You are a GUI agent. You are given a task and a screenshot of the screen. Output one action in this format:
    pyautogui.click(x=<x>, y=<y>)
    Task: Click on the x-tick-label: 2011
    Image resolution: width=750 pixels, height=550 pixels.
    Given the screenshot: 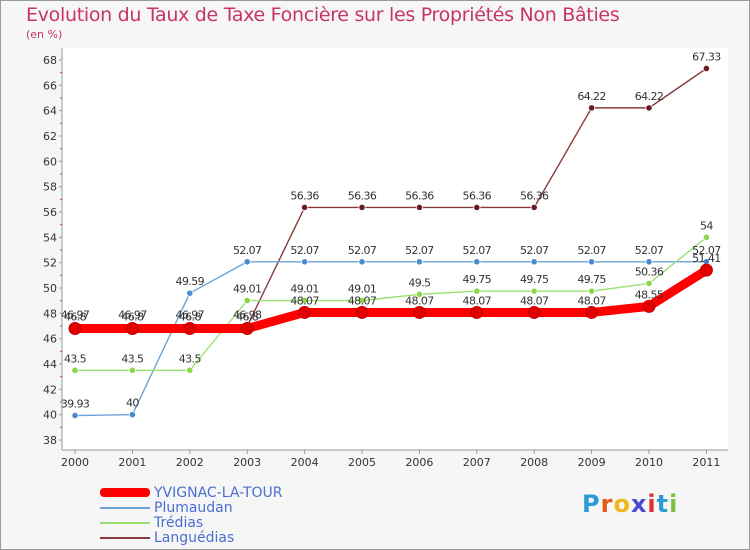 What is the action you would take?
    pyautogui.click(x=706, y=462)
    